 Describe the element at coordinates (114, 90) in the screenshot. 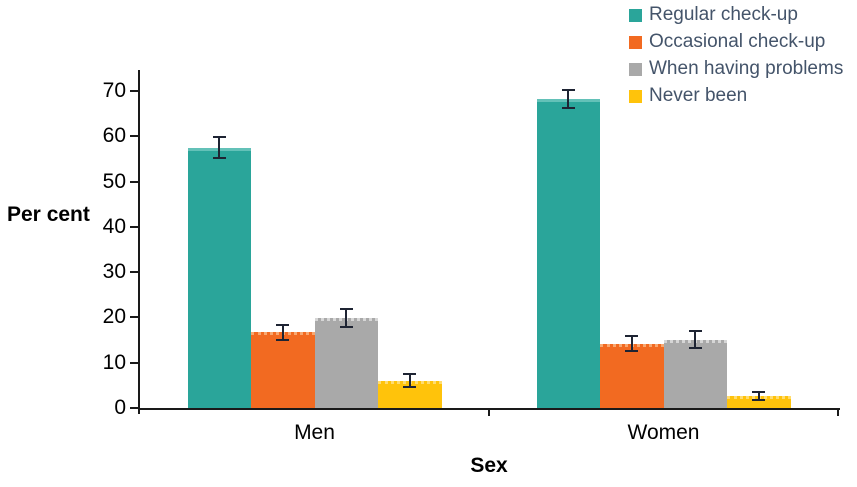

I see `y-tick-label: 70` at that location.